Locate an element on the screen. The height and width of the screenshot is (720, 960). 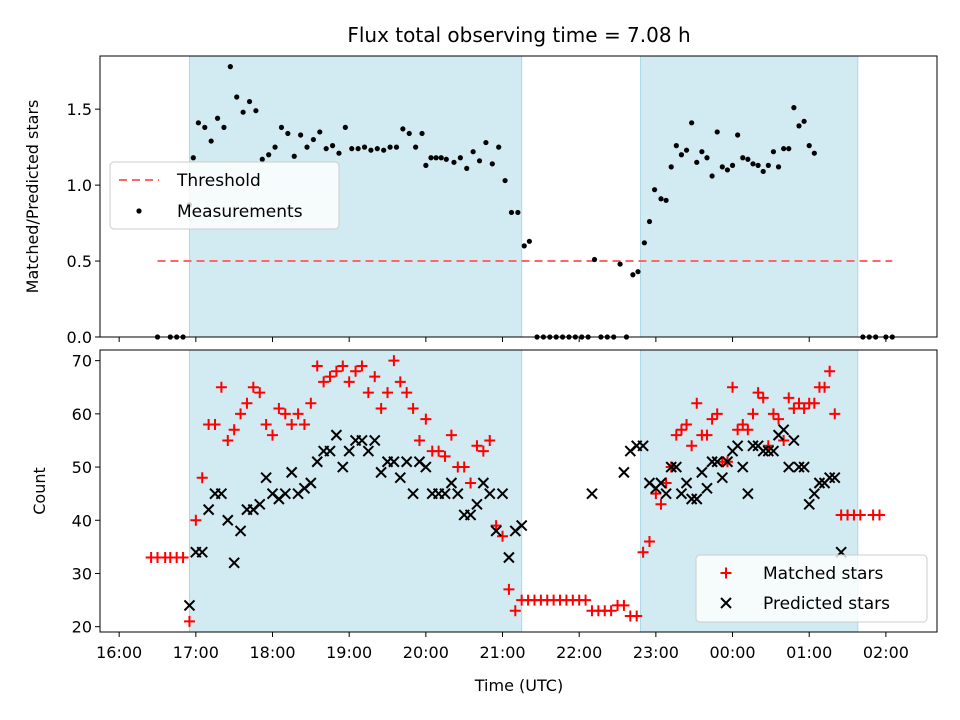
x-tick-label: 18:00 is located at coordinates (272, 652).